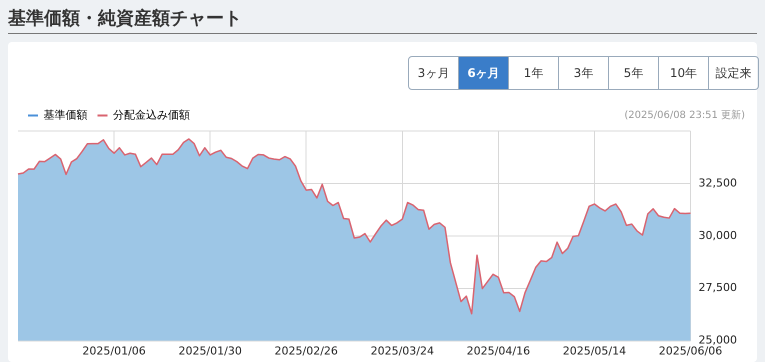  What do you see at coordinates (718, 287) in the screenshot?
I see `y-tick-label: 27,500` at bounding box center [718, 287].